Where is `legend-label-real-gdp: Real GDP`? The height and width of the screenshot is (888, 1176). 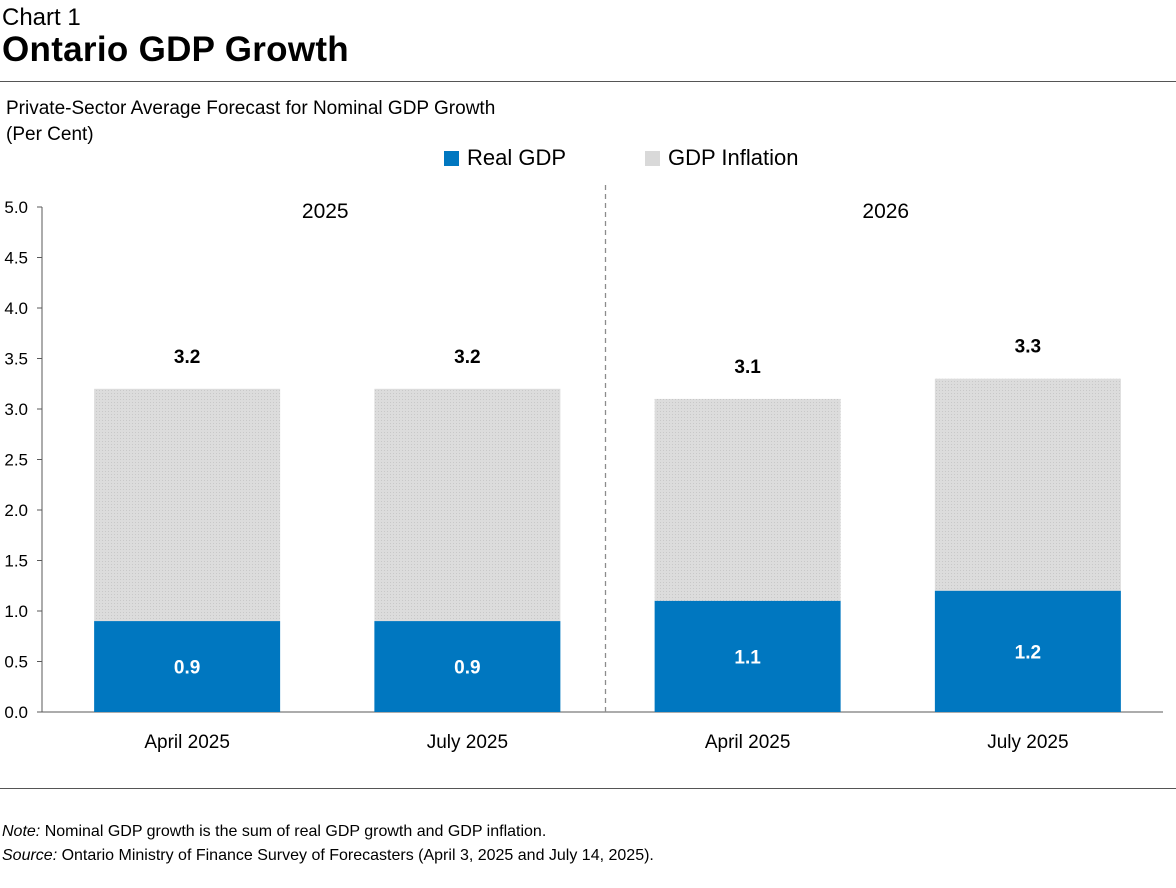 legend-label-real-gdp: Real GDP is located at coordinates (517, 157).